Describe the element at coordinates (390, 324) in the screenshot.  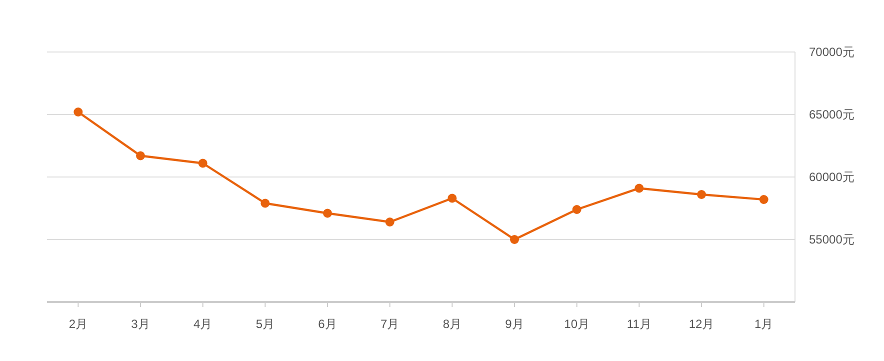
I see `x-tick-label: 7月` at that location.